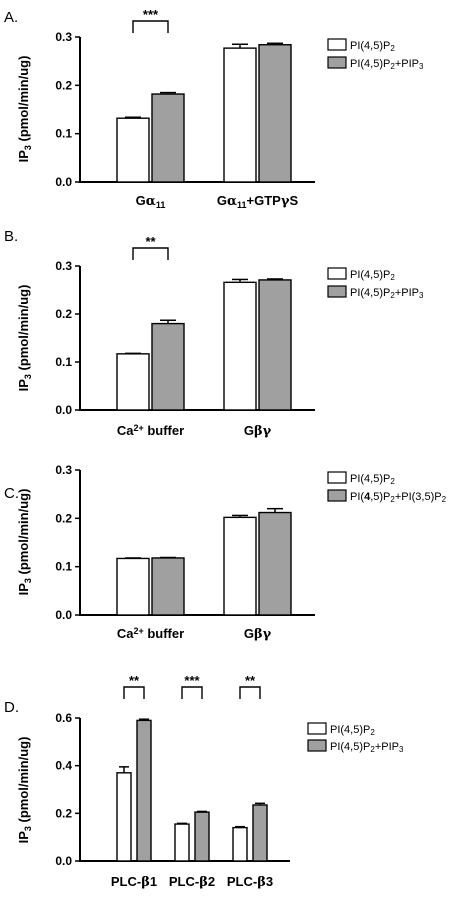  Describe the element at coordinates (23, 330) in the screenshot. I see `y-label-part: (pmol/min/ug)` at that location.